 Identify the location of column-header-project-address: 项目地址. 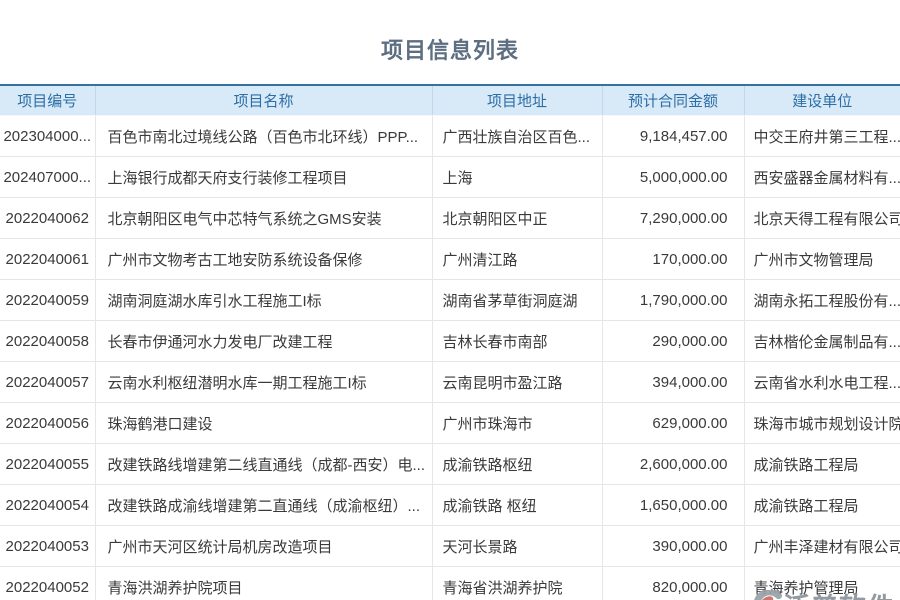
(517, 100).